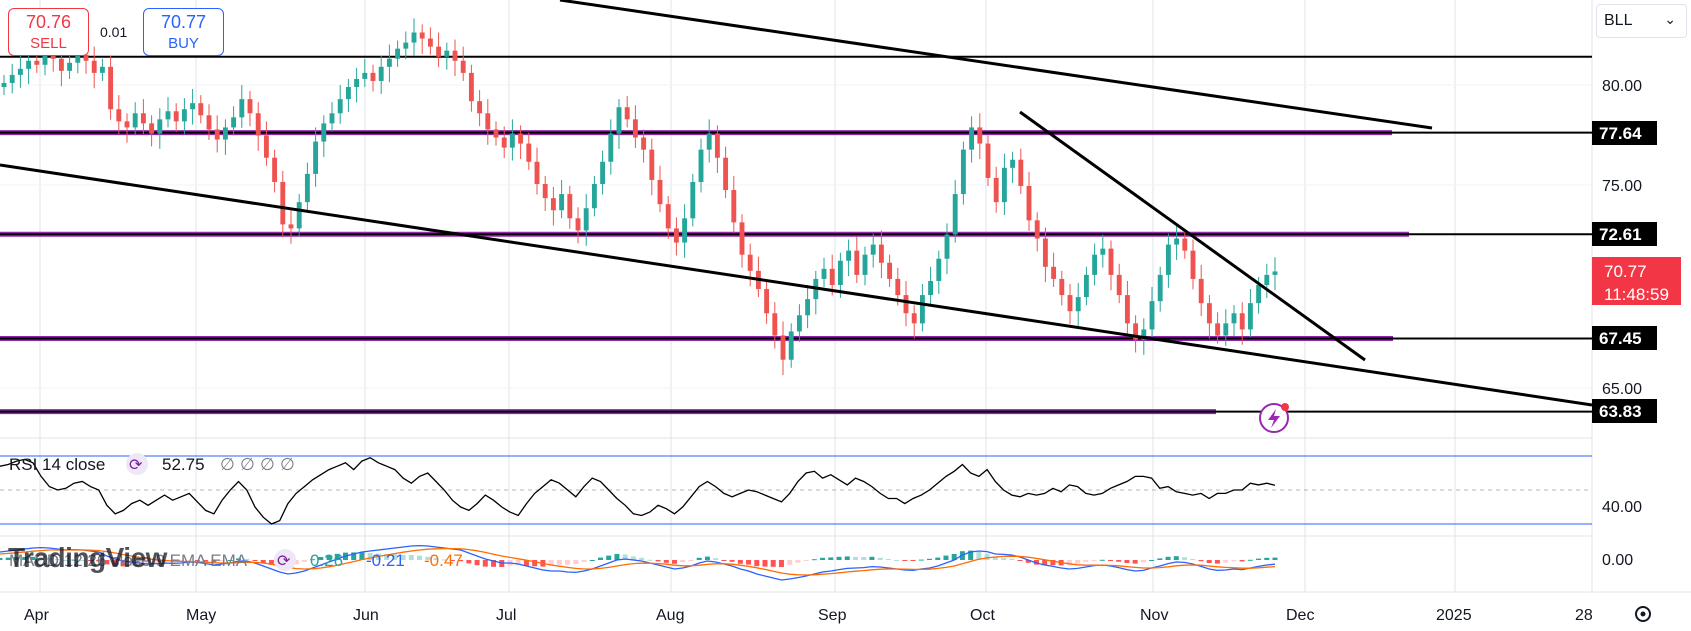 This screenshot has height=631, width=1691. What do you see at coordinates (137, 464) in the screenshot?
I see `rsi-settings-icon` at bounding box center [137, 464].